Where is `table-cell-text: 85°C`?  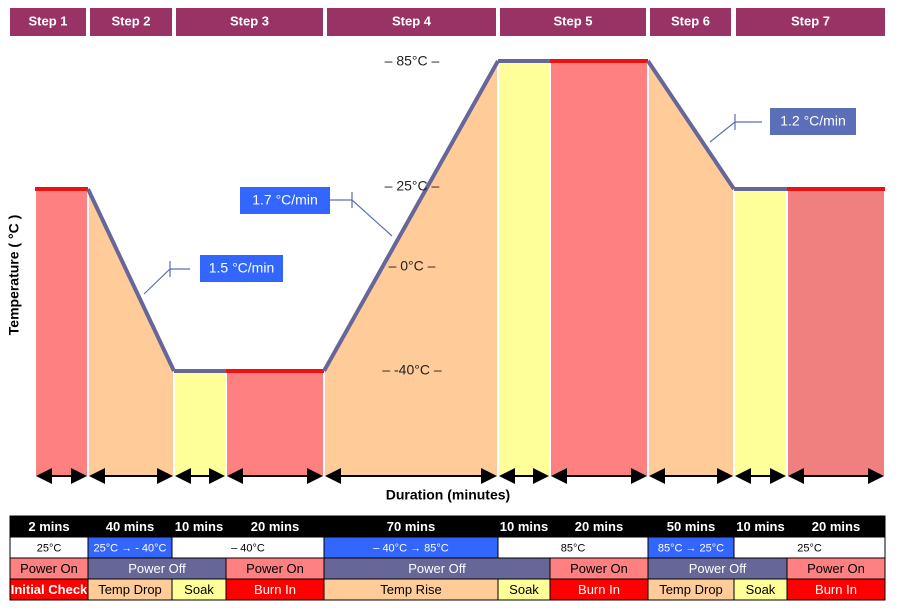 table-cell-text: 85°C is located at coordinates (573, 548).